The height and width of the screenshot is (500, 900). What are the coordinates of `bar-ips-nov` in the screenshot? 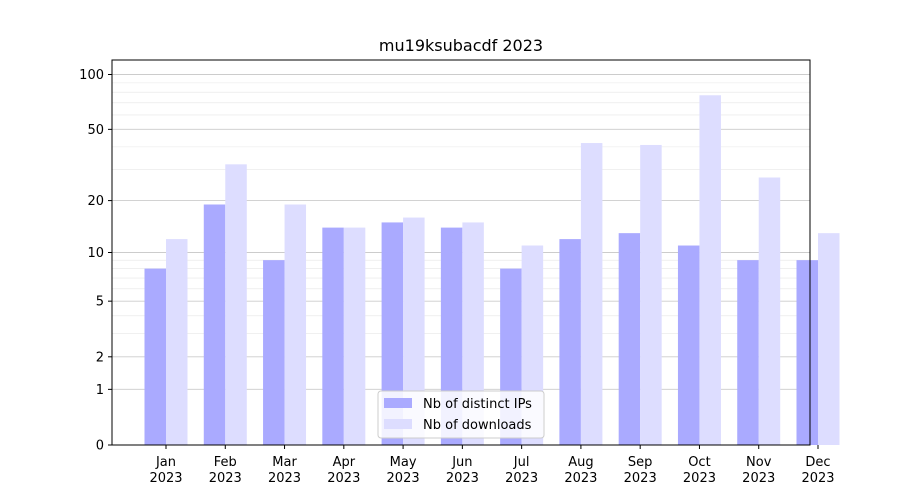 It's located at (748, 352).